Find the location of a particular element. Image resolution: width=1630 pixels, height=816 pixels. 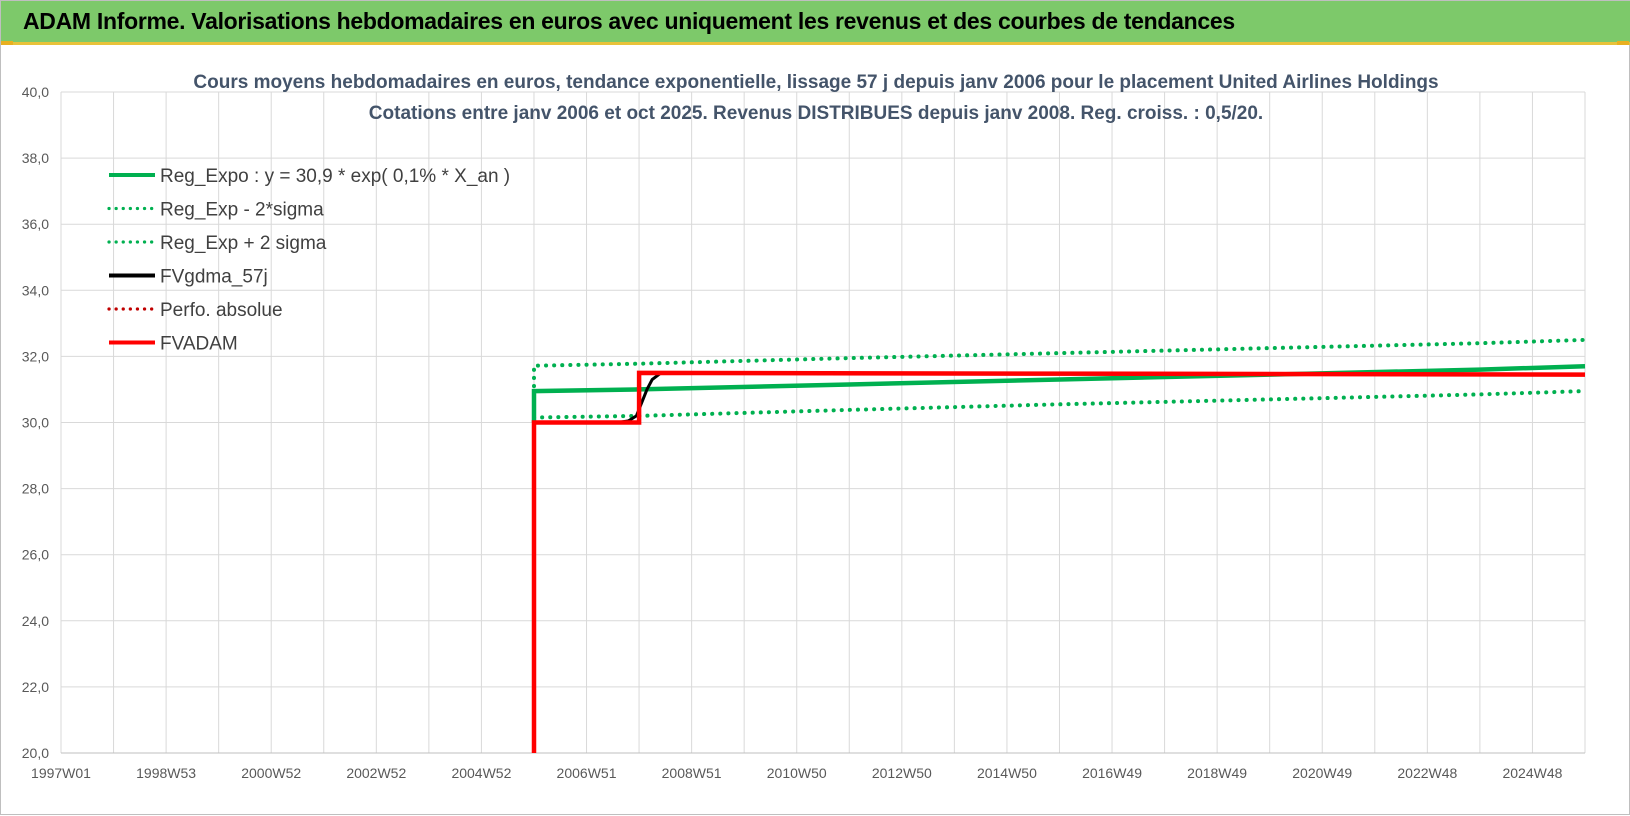

x-tick-label: 2006W51 is located at coordinates (587, 773).